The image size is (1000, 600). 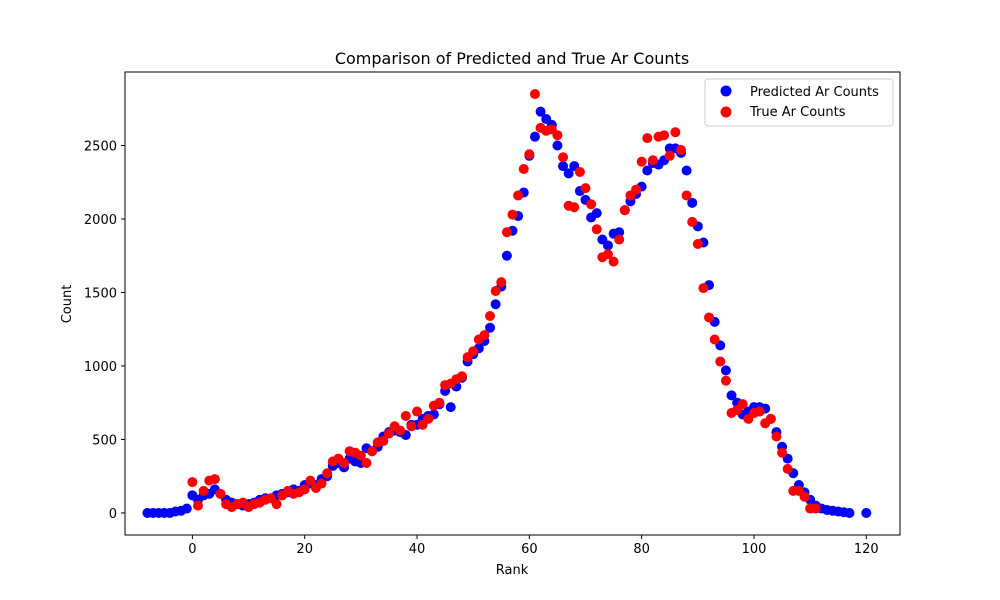 I want to click on y-axis: 0 500 1000 1500 2000 2500, so click(x=104, y=330).